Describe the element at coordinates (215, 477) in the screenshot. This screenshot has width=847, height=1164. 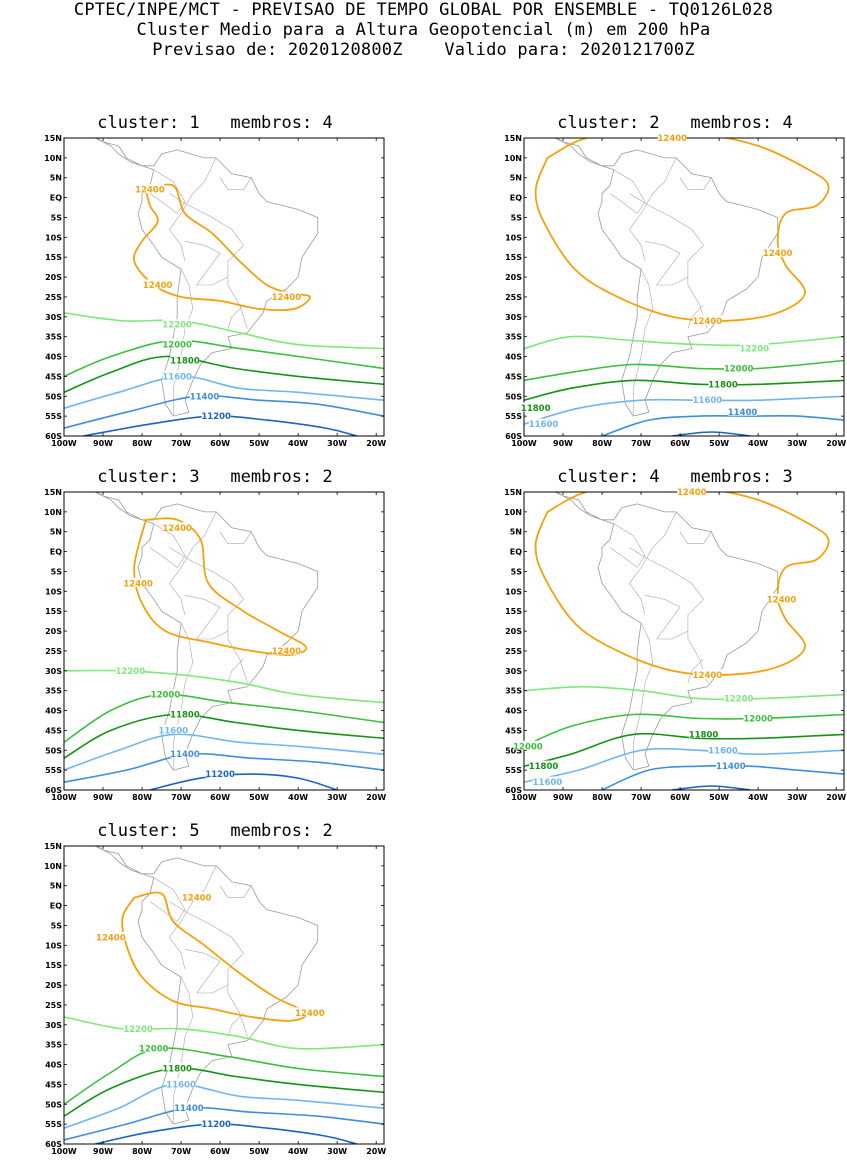
I see `panel-title: cluster: 3 membros: 2` at that location.